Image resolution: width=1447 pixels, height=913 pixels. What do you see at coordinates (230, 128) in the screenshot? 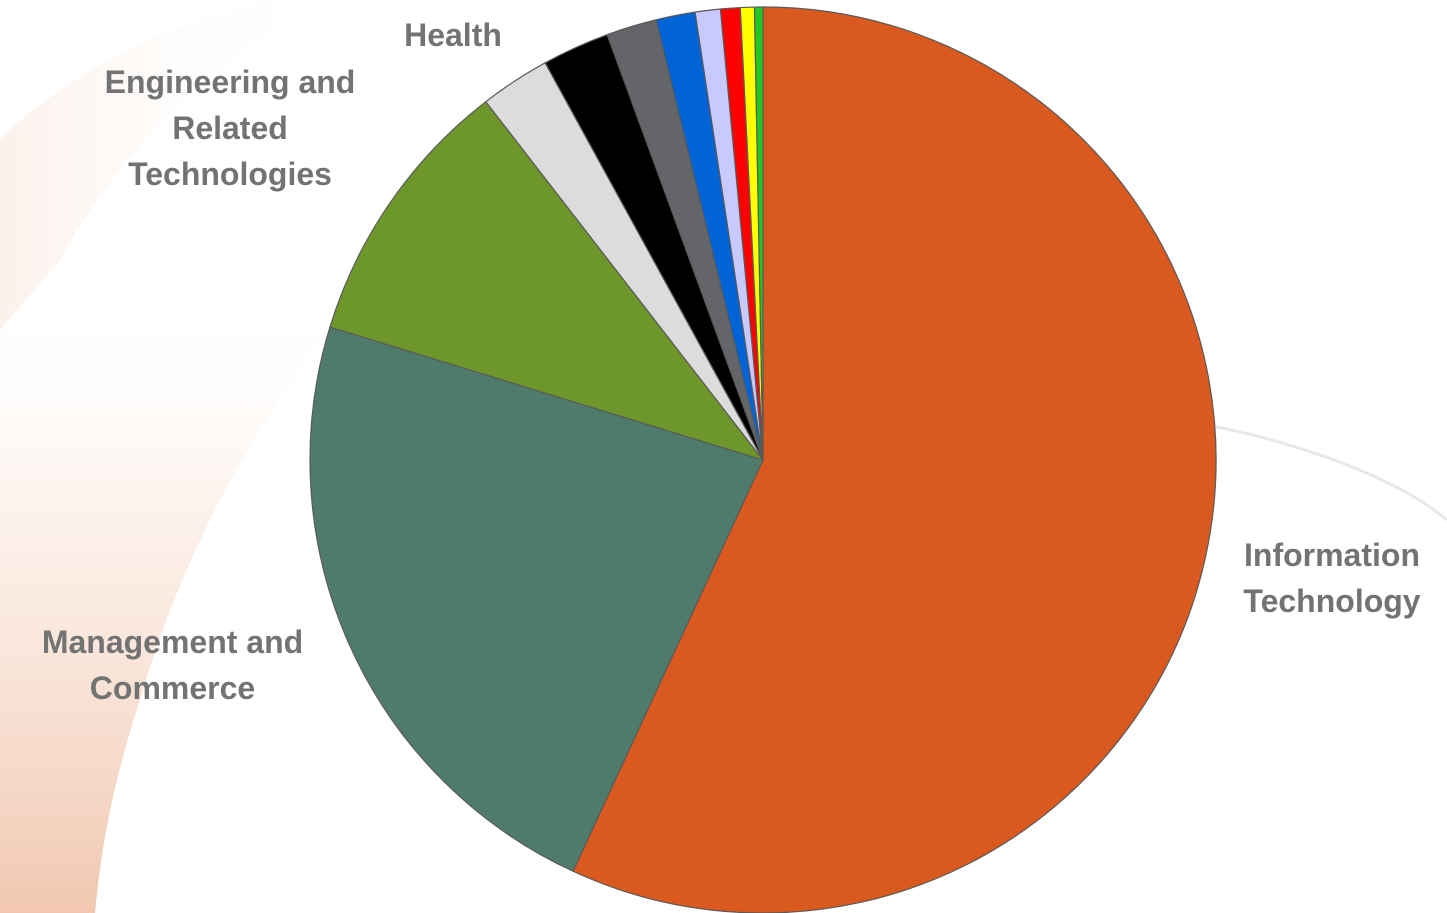
I see `slice-label-engineering-and-related-technologies: Engineering and Related Technologies` at bounding box center [230, 128].